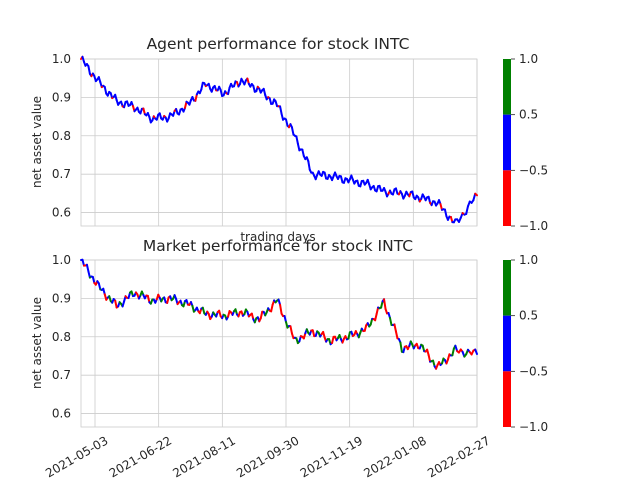  I want to click on agent-colorbar: −1.0 −0.5 0.5 1.0, so click(525, 142).